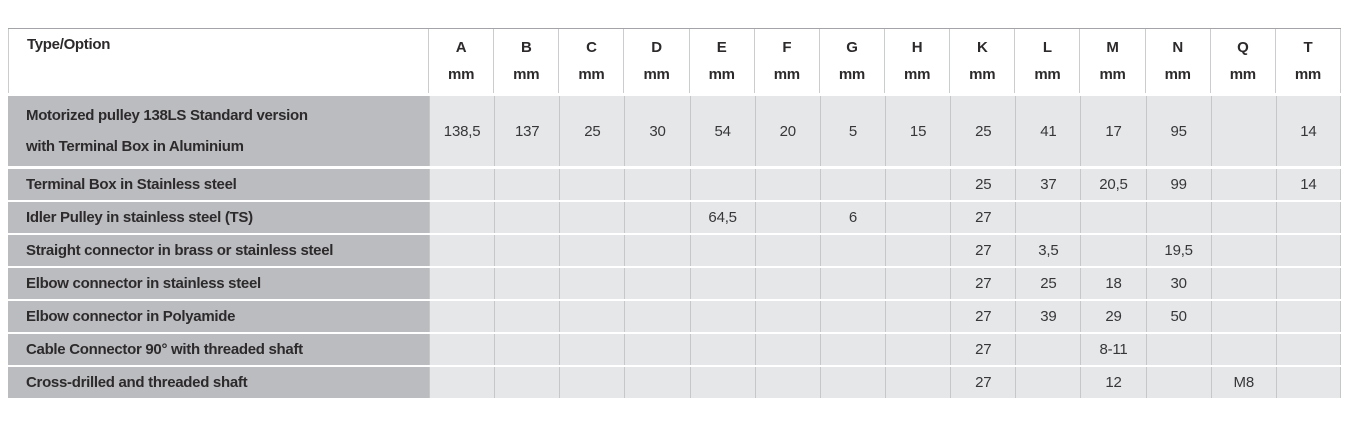 The image size is (1349, 429). What do you see at coordinates (1112, 47) in the screenshot?
I see `column-letter: M` at bounding box center [1112, 47].